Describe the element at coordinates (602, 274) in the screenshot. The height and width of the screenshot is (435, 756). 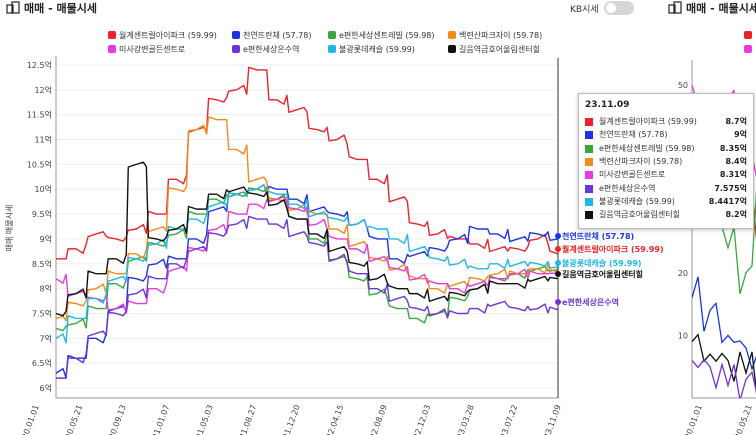
I see `end-label: 길음역금호어울림센터힐` at that location.